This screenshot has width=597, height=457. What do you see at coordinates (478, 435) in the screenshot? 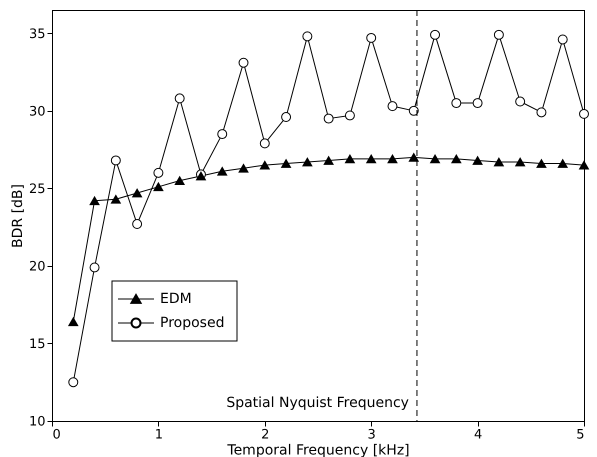
I see `x-tick-label: 4` at bounding box center [478, 435].